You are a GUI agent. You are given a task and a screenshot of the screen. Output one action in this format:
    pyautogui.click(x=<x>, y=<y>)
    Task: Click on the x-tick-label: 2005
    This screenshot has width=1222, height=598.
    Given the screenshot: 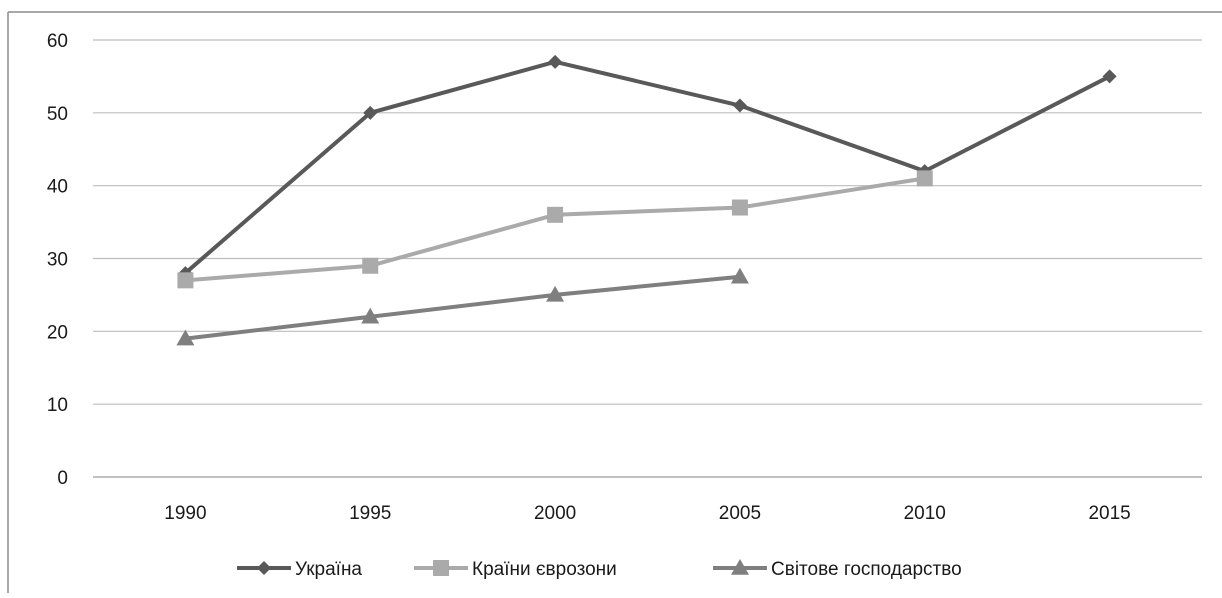 What is the action you would take?
    pyautogui.click(x=740, y=513)
    